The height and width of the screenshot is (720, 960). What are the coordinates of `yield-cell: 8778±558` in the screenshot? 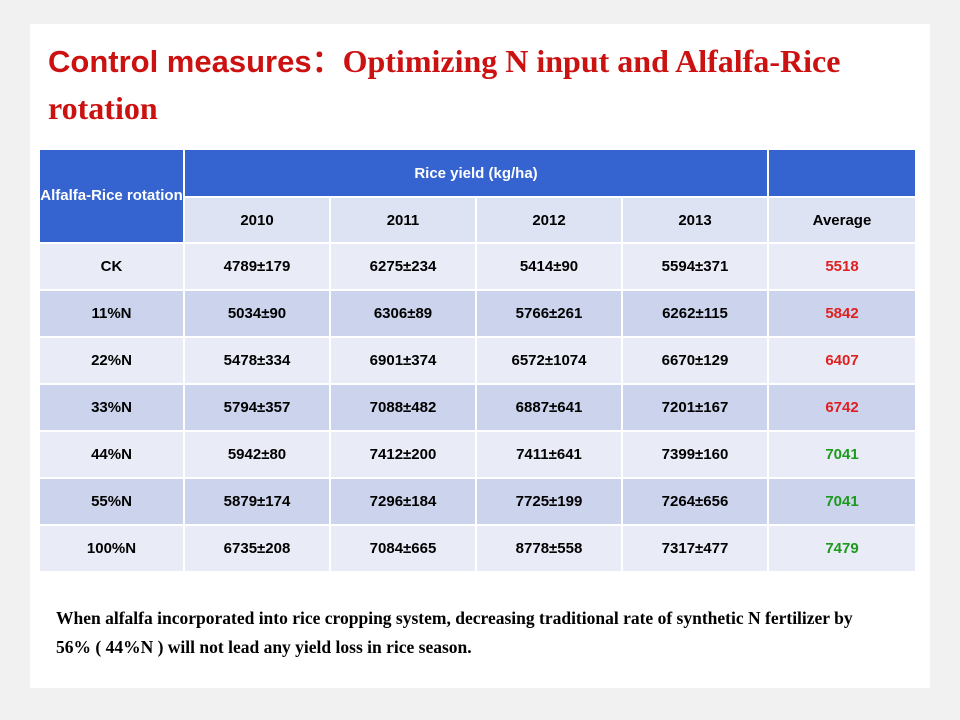 It's located at (549, 549).